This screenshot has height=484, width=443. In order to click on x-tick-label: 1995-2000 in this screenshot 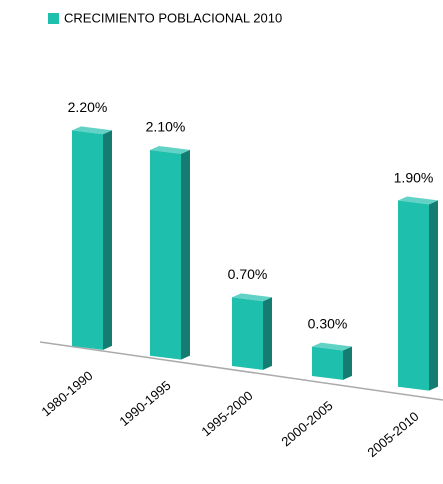, I will do `click(226, 413)`.